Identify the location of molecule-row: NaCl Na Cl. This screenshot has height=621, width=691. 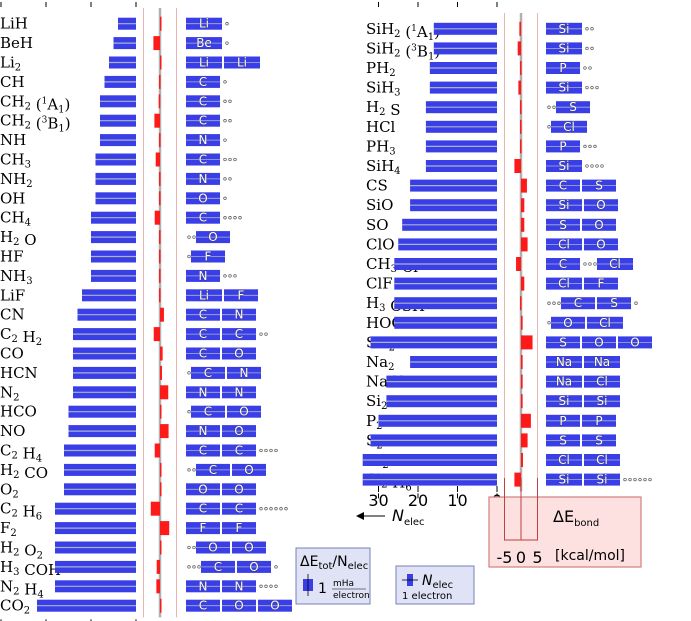
(493, 382).